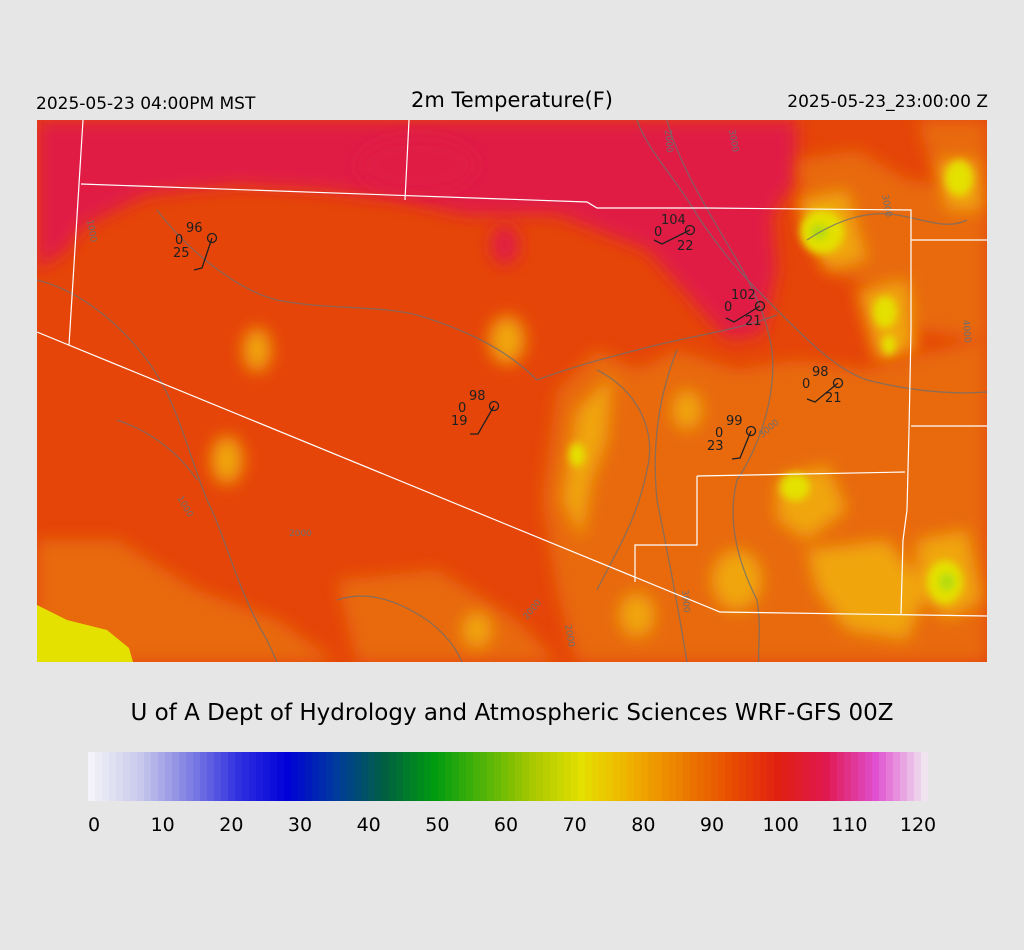  I want to click on colorbar-tick-label: 20, so click(231, 825).